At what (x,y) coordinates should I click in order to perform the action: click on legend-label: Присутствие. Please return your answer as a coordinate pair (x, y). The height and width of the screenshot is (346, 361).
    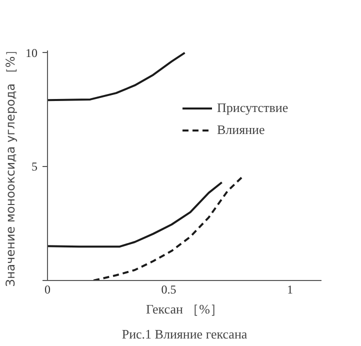
    Looking at the image, I should click on (252, 108).